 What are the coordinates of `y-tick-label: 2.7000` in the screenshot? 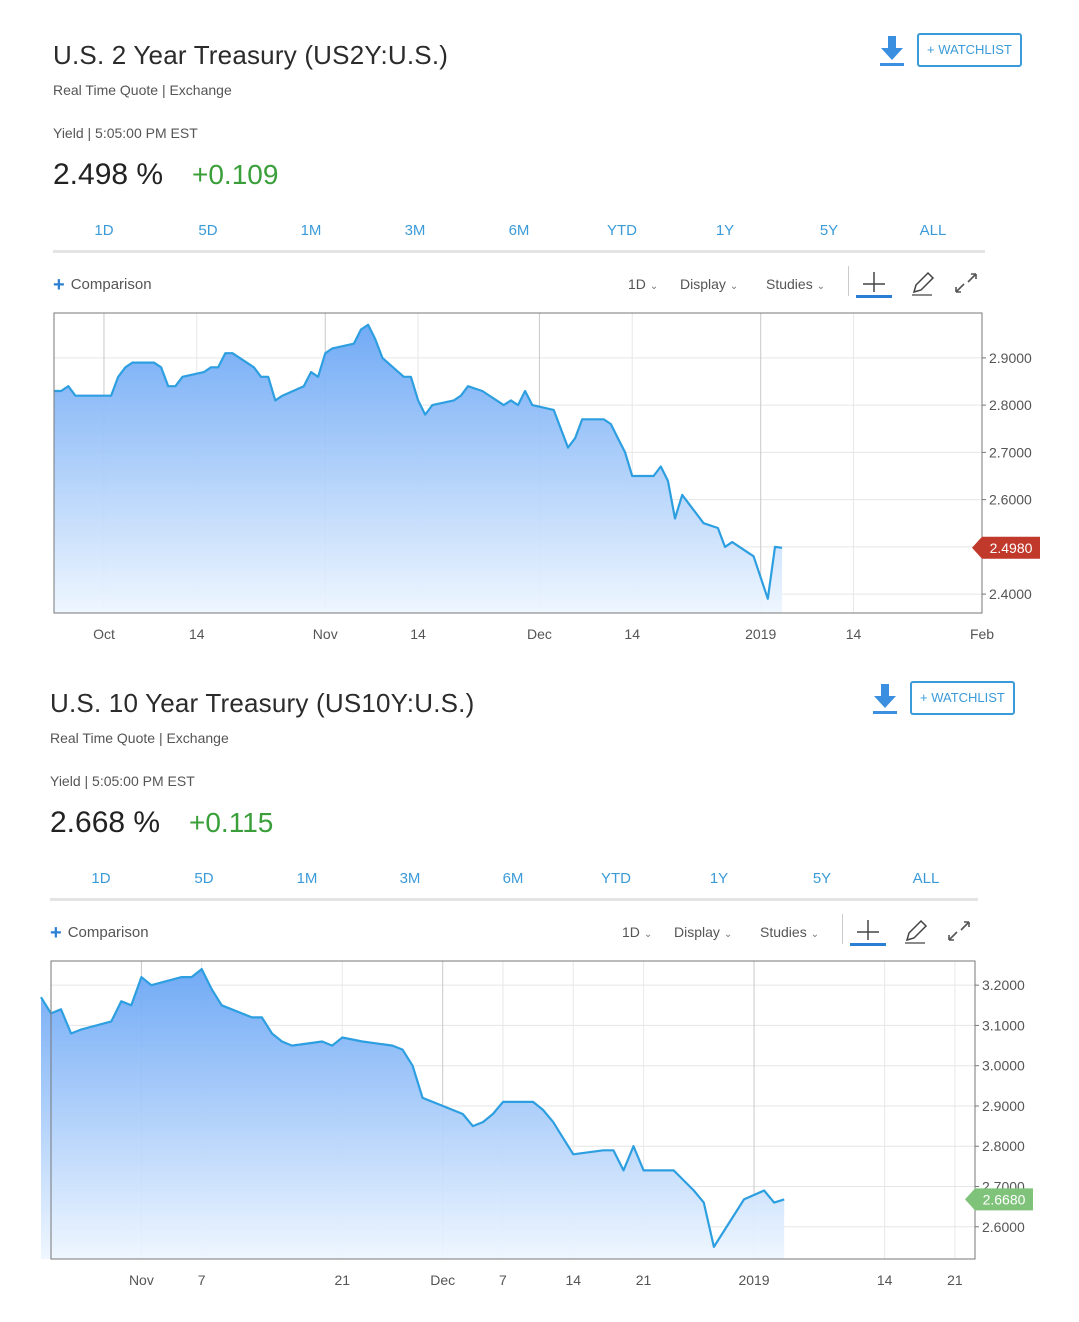 It's located at (1010, 452).